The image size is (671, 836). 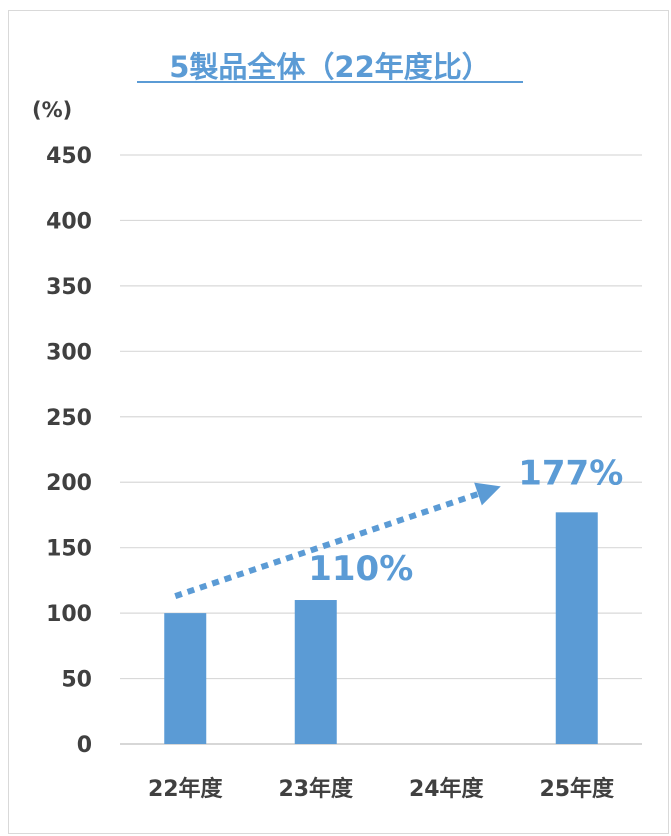 I want to click on y-tick-label: 250, so click(x=69, y=418).